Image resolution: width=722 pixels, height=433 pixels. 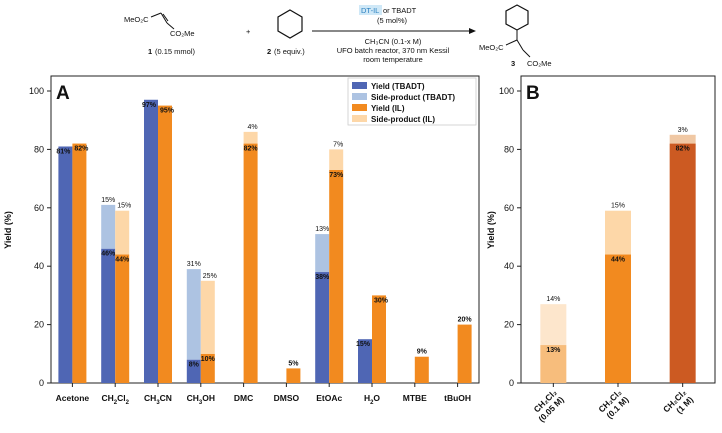 What do you see at coordinates (336, 175) in the screenshot?
I see `label-yield-il: 73%` at bounding box center [336, 175].